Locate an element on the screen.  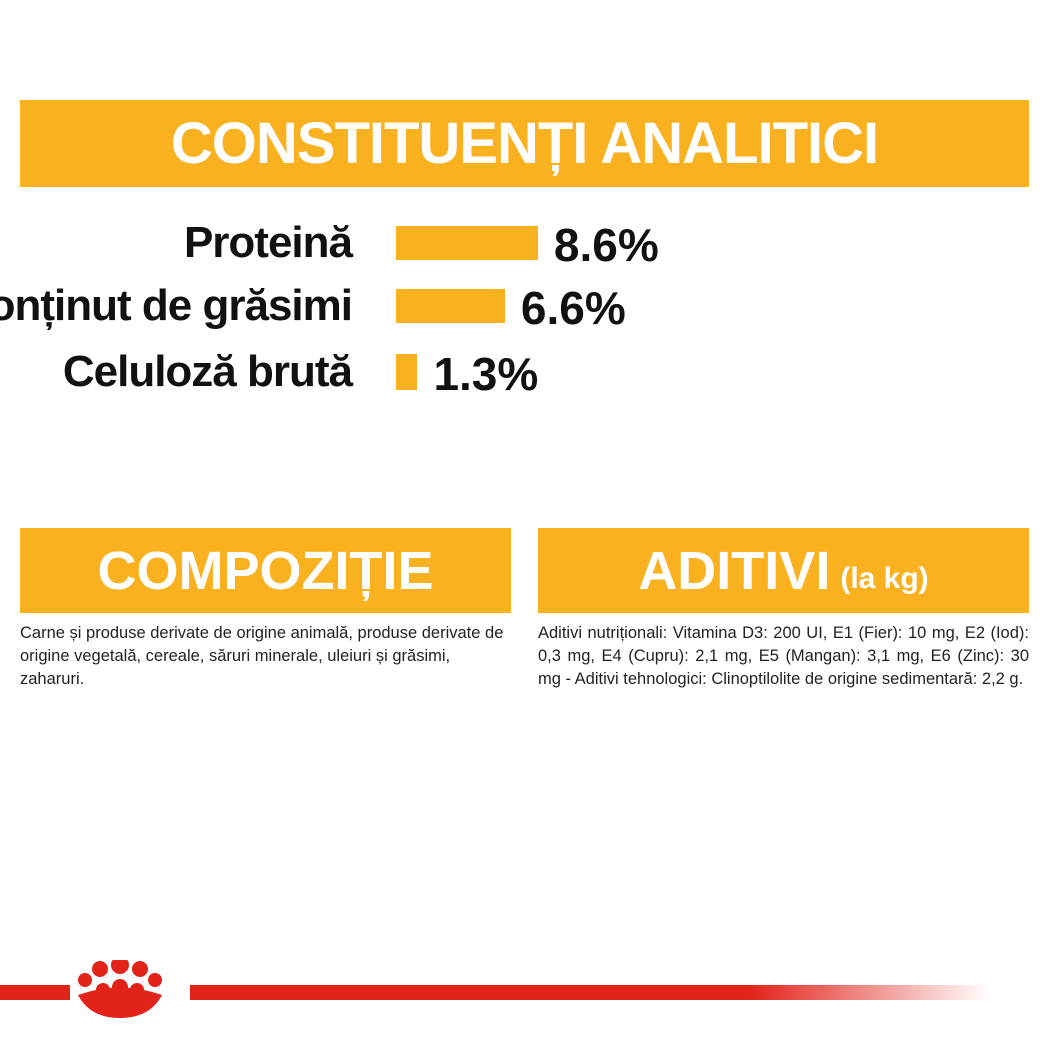
value-label: 1.3% is located at coordinates (486, 374).